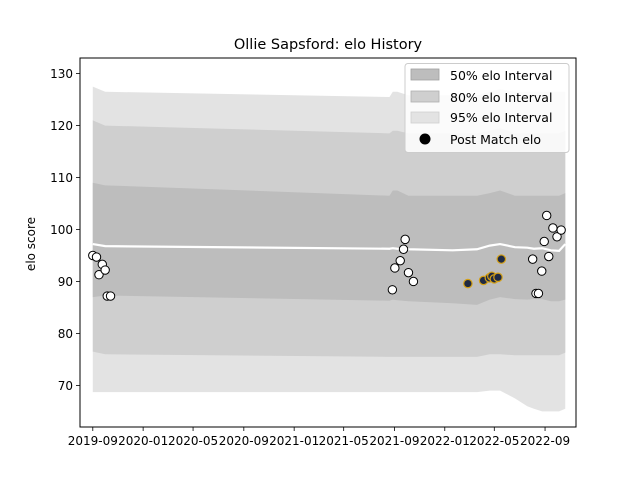 The width and height of the screenshot is (640, 480). I want to click on x-tick-label-8: 2022-05, so click(494, 441).